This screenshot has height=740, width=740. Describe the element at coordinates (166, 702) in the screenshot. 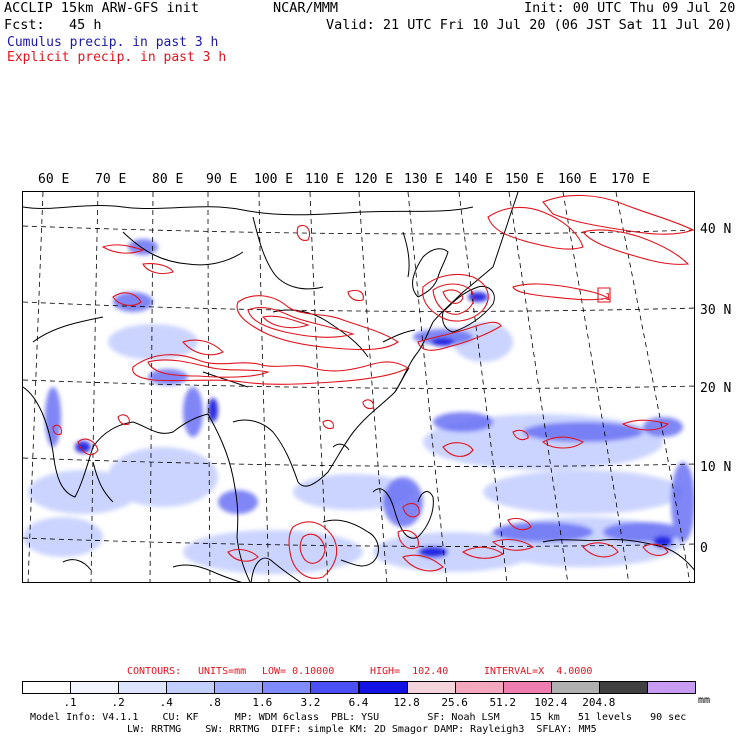

I see `colorbar-tick-label: .4` at that location.